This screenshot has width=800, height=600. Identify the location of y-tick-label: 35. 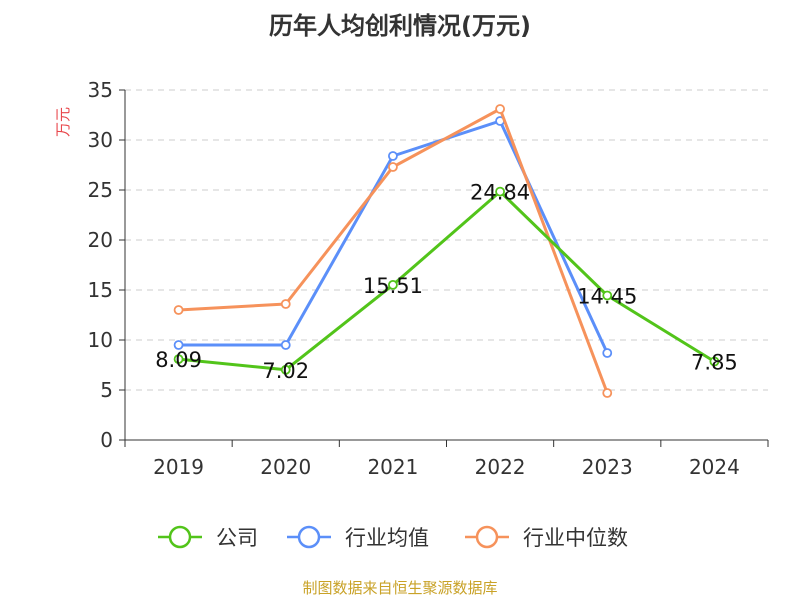
(100, 90).